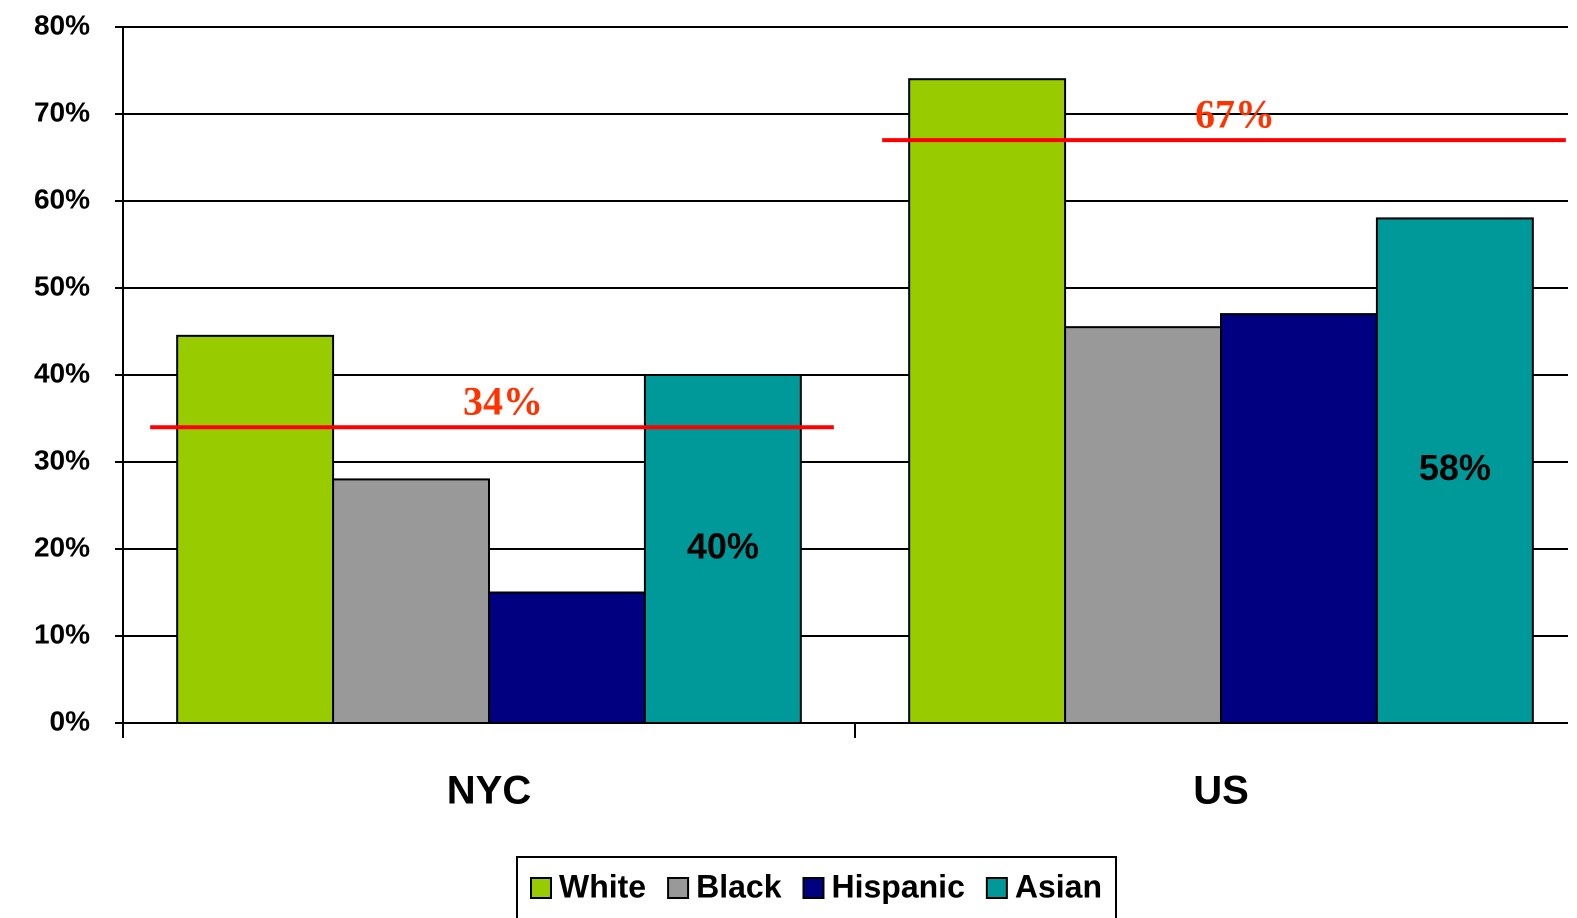  I want to click on y-tick-label: 0%, so click(70, 720).